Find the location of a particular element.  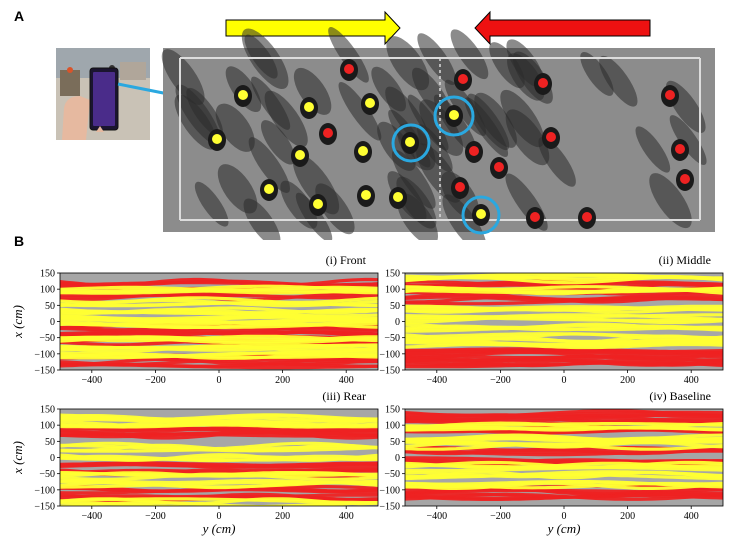

plot-title: (iii) Rear is located at coordinates (344, 396).